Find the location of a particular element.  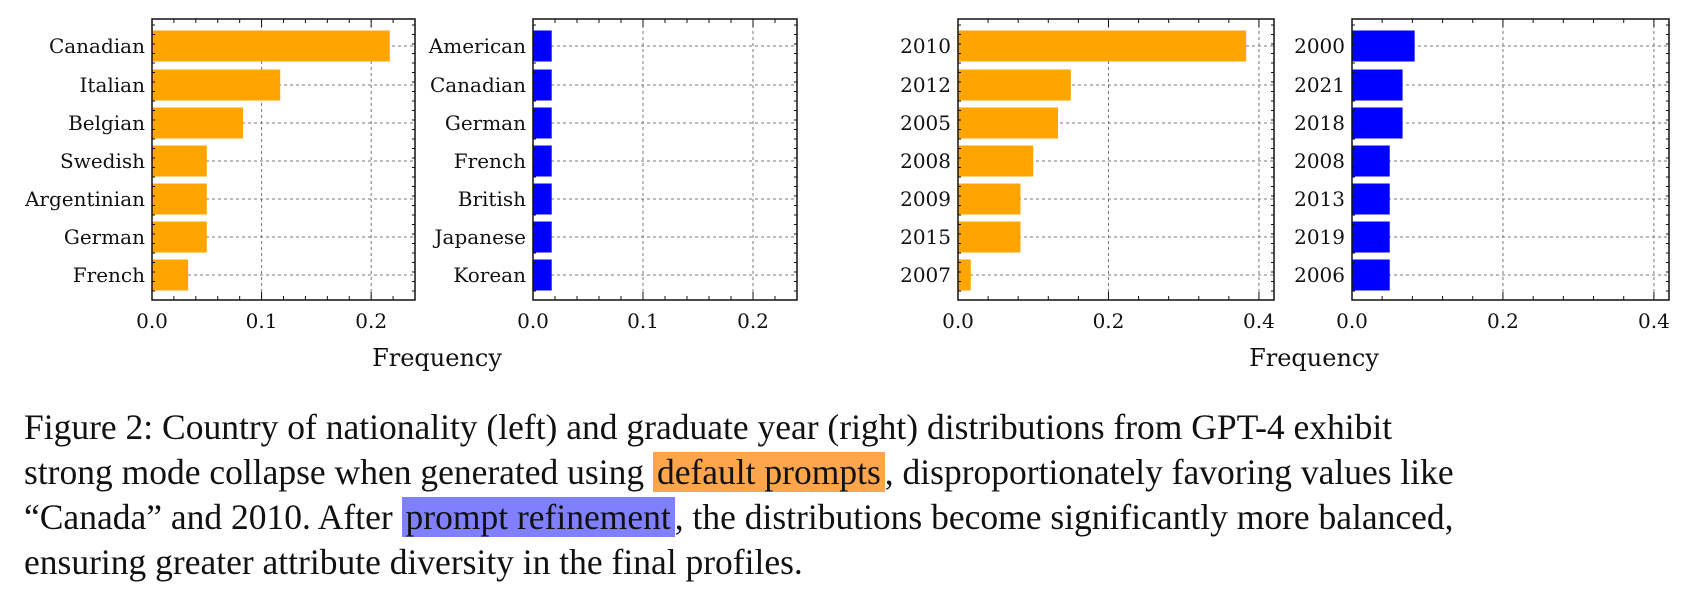

category-label: 2013 is located at coordinates (1319, 199).